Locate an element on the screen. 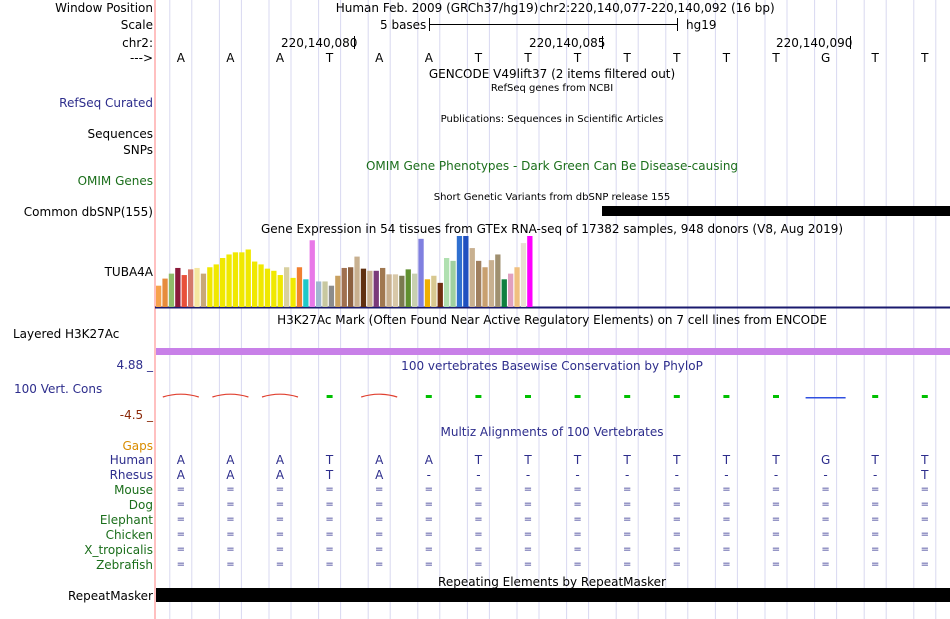 The image size is (950, 619). species-label: Chicken is located at coordinates (129, 535).